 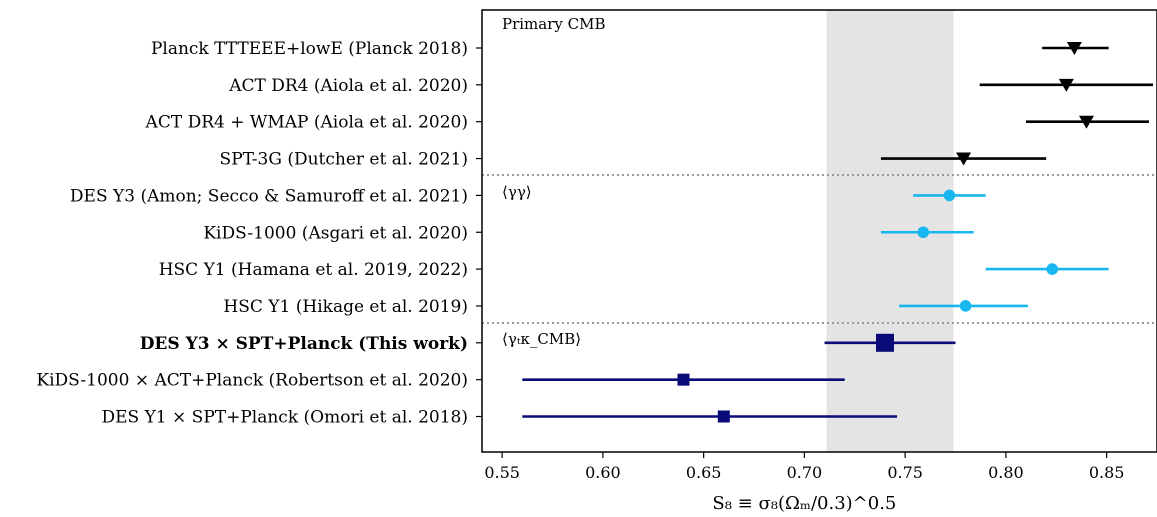 I want to click on x-tick-label: 0.60, so click(x=603, y=472).